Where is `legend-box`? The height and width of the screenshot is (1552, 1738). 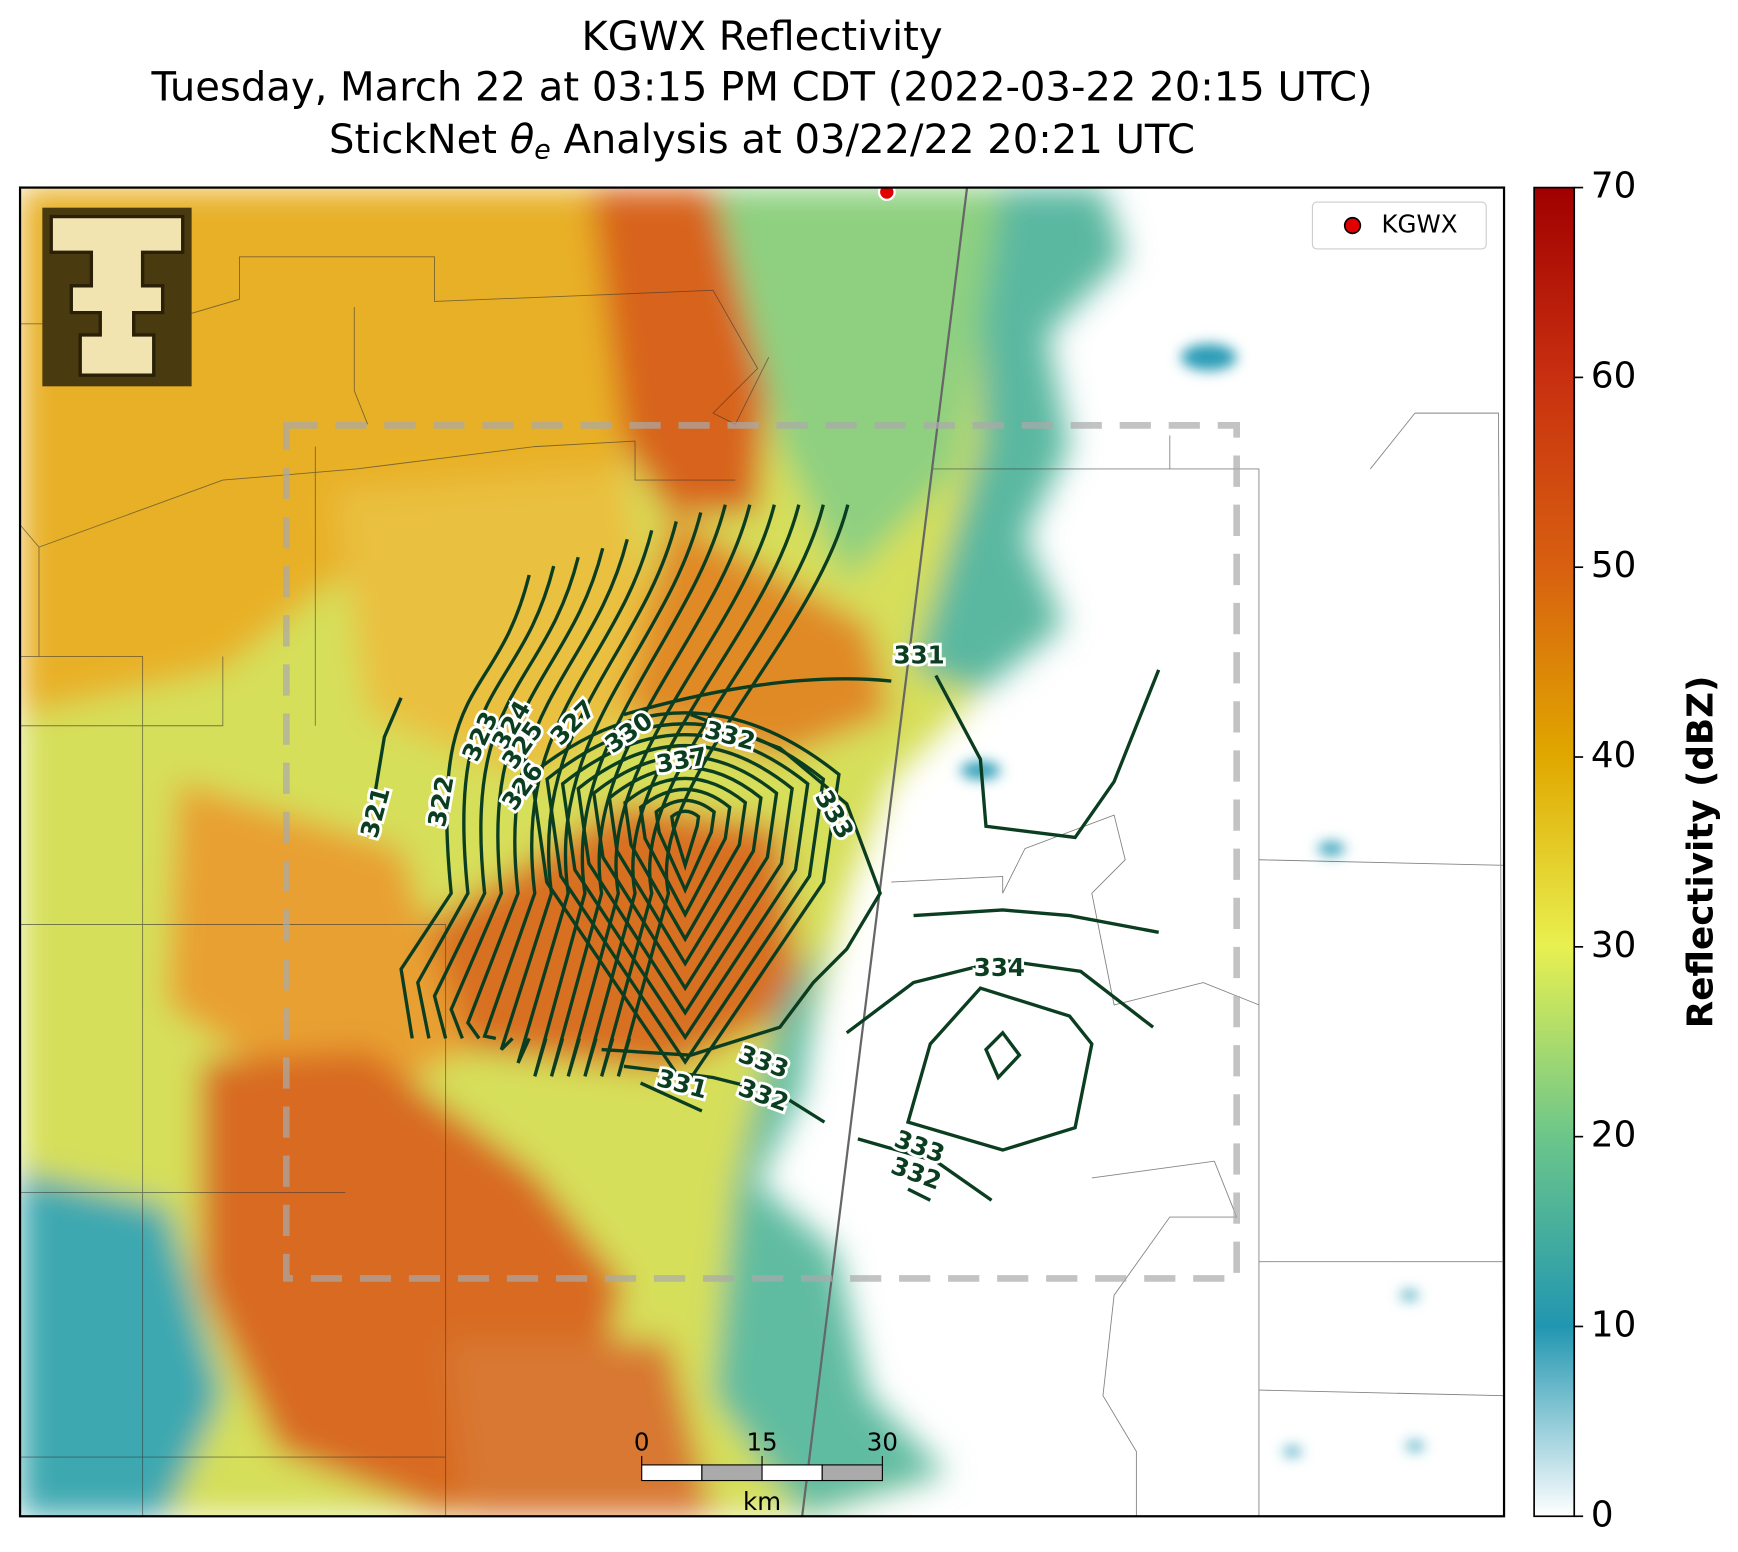 legend-box is located at coordinates (1399, 225).